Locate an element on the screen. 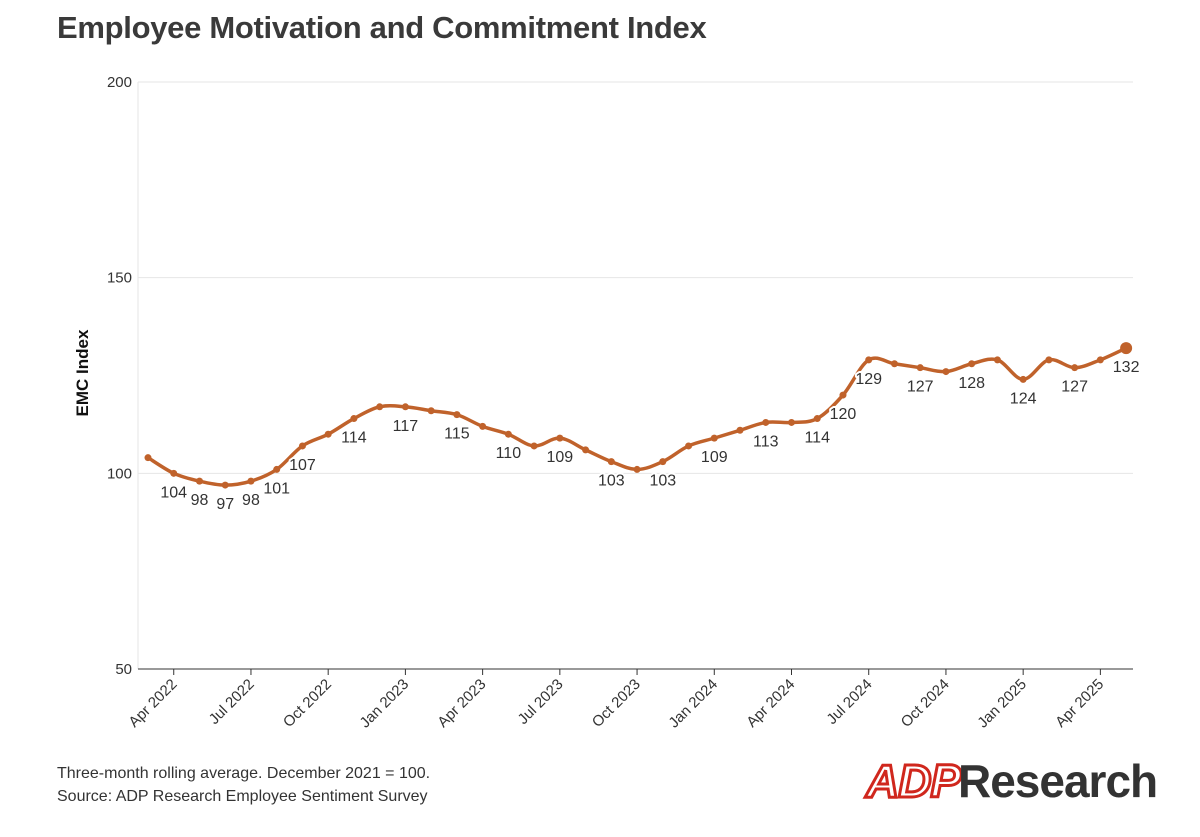 The width and height of the screenshot is (1200, 837). x-tick-label: Apr 2023 is located at coordinates (461, 703).